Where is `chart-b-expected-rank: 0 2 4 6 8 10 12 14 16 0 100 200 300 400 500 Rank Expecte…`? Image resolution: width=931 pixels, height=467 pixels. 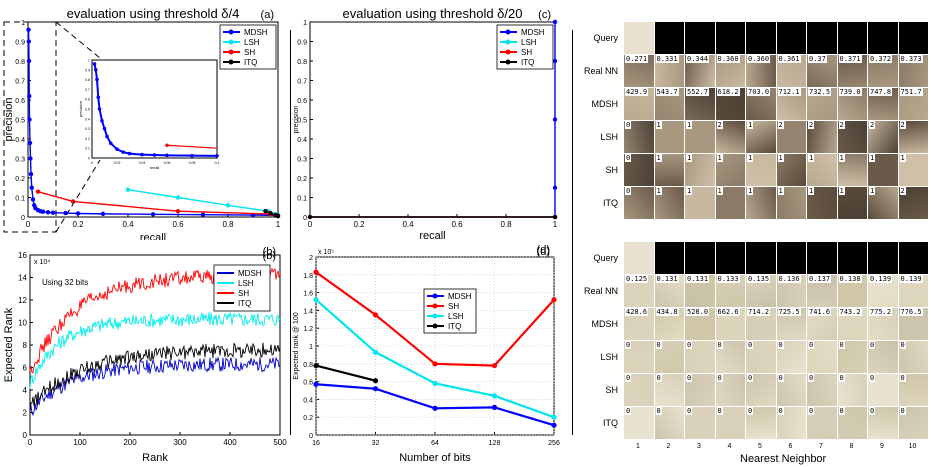
chart-b-expected-rank: 0 2 4 6 8 10 12 14 16 0 100 200 300 400 500 Rank Expecte… is located at coordinates (145, 355).